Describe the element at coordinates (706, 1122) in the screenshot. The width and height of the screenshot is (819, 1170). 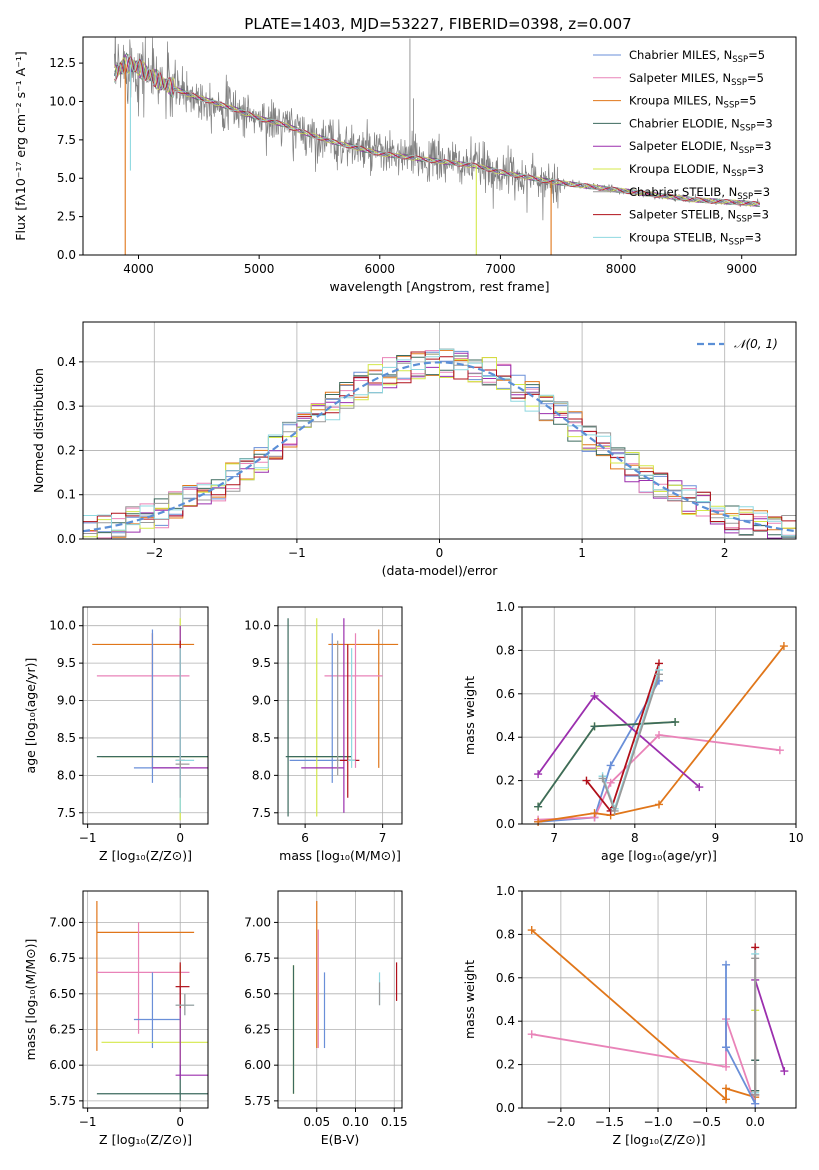
I see `x-tick-label: −0.5` at that location.